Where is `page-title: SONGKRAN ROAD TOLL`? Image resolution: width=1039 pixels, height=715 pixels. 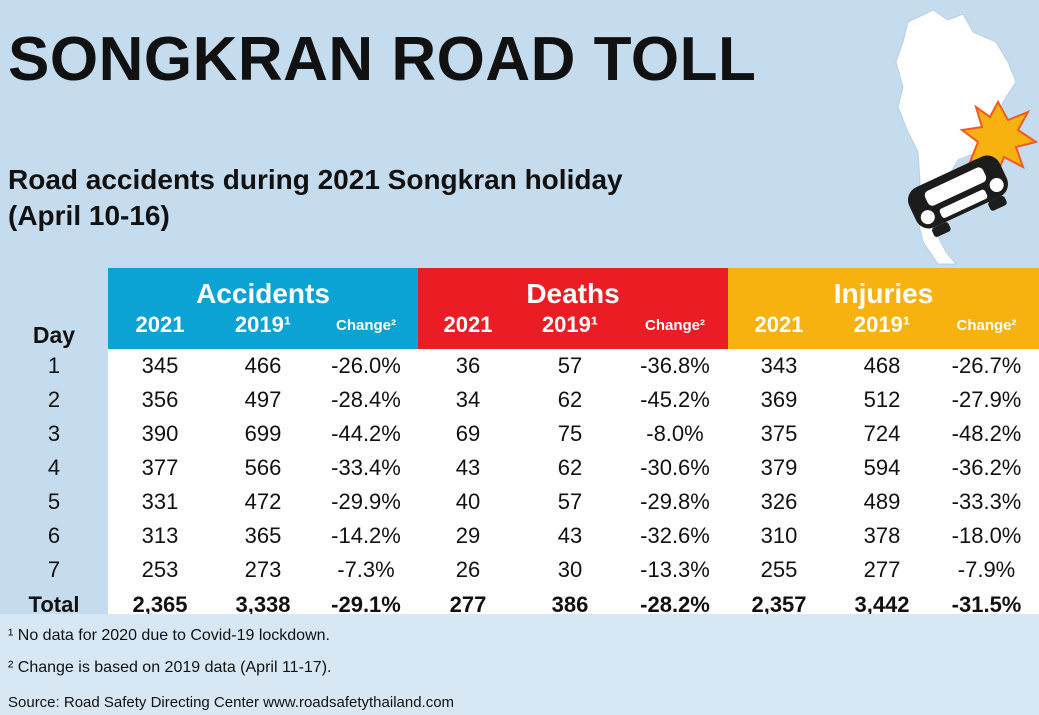 page-title: SONGKRAN ROAD TOLL is located at coordinates (382, 59).